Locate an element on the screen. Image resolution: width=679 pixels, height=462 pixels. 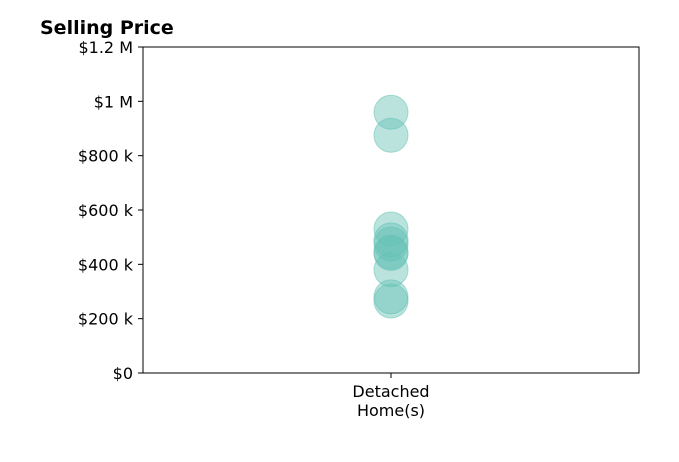
y-tick-label: $400 k is located at coordinates (106, 264).